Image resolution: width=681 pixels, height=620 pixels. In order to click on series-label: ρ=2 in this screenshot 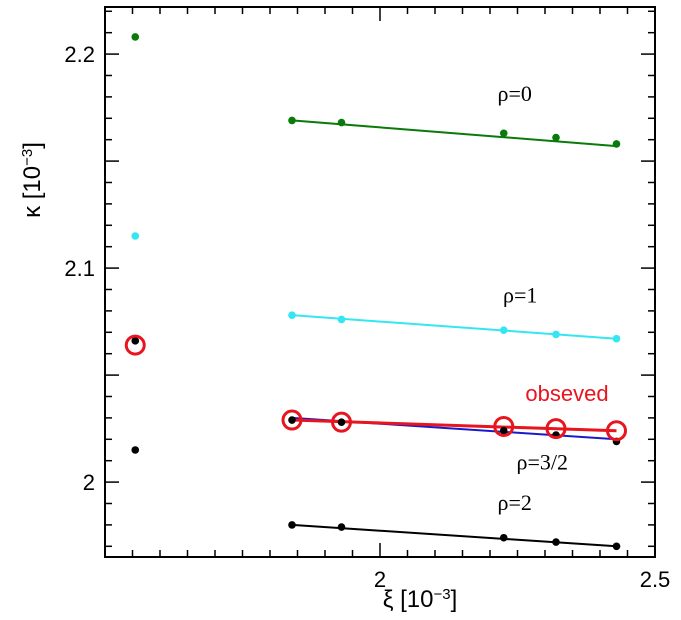, I will do `click(515, 502)`.